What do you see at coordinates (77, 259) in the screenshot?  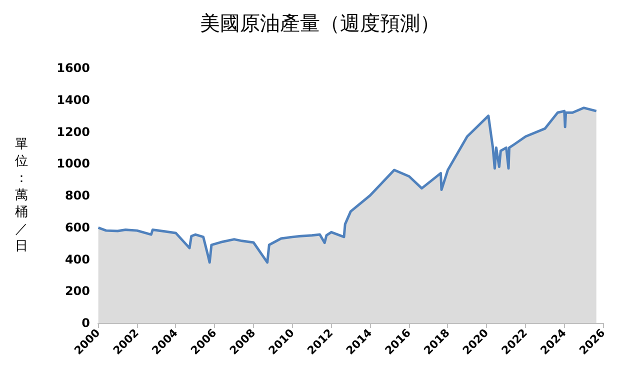 I see `y-tick-label: 400` at bounding box center [77, 259].